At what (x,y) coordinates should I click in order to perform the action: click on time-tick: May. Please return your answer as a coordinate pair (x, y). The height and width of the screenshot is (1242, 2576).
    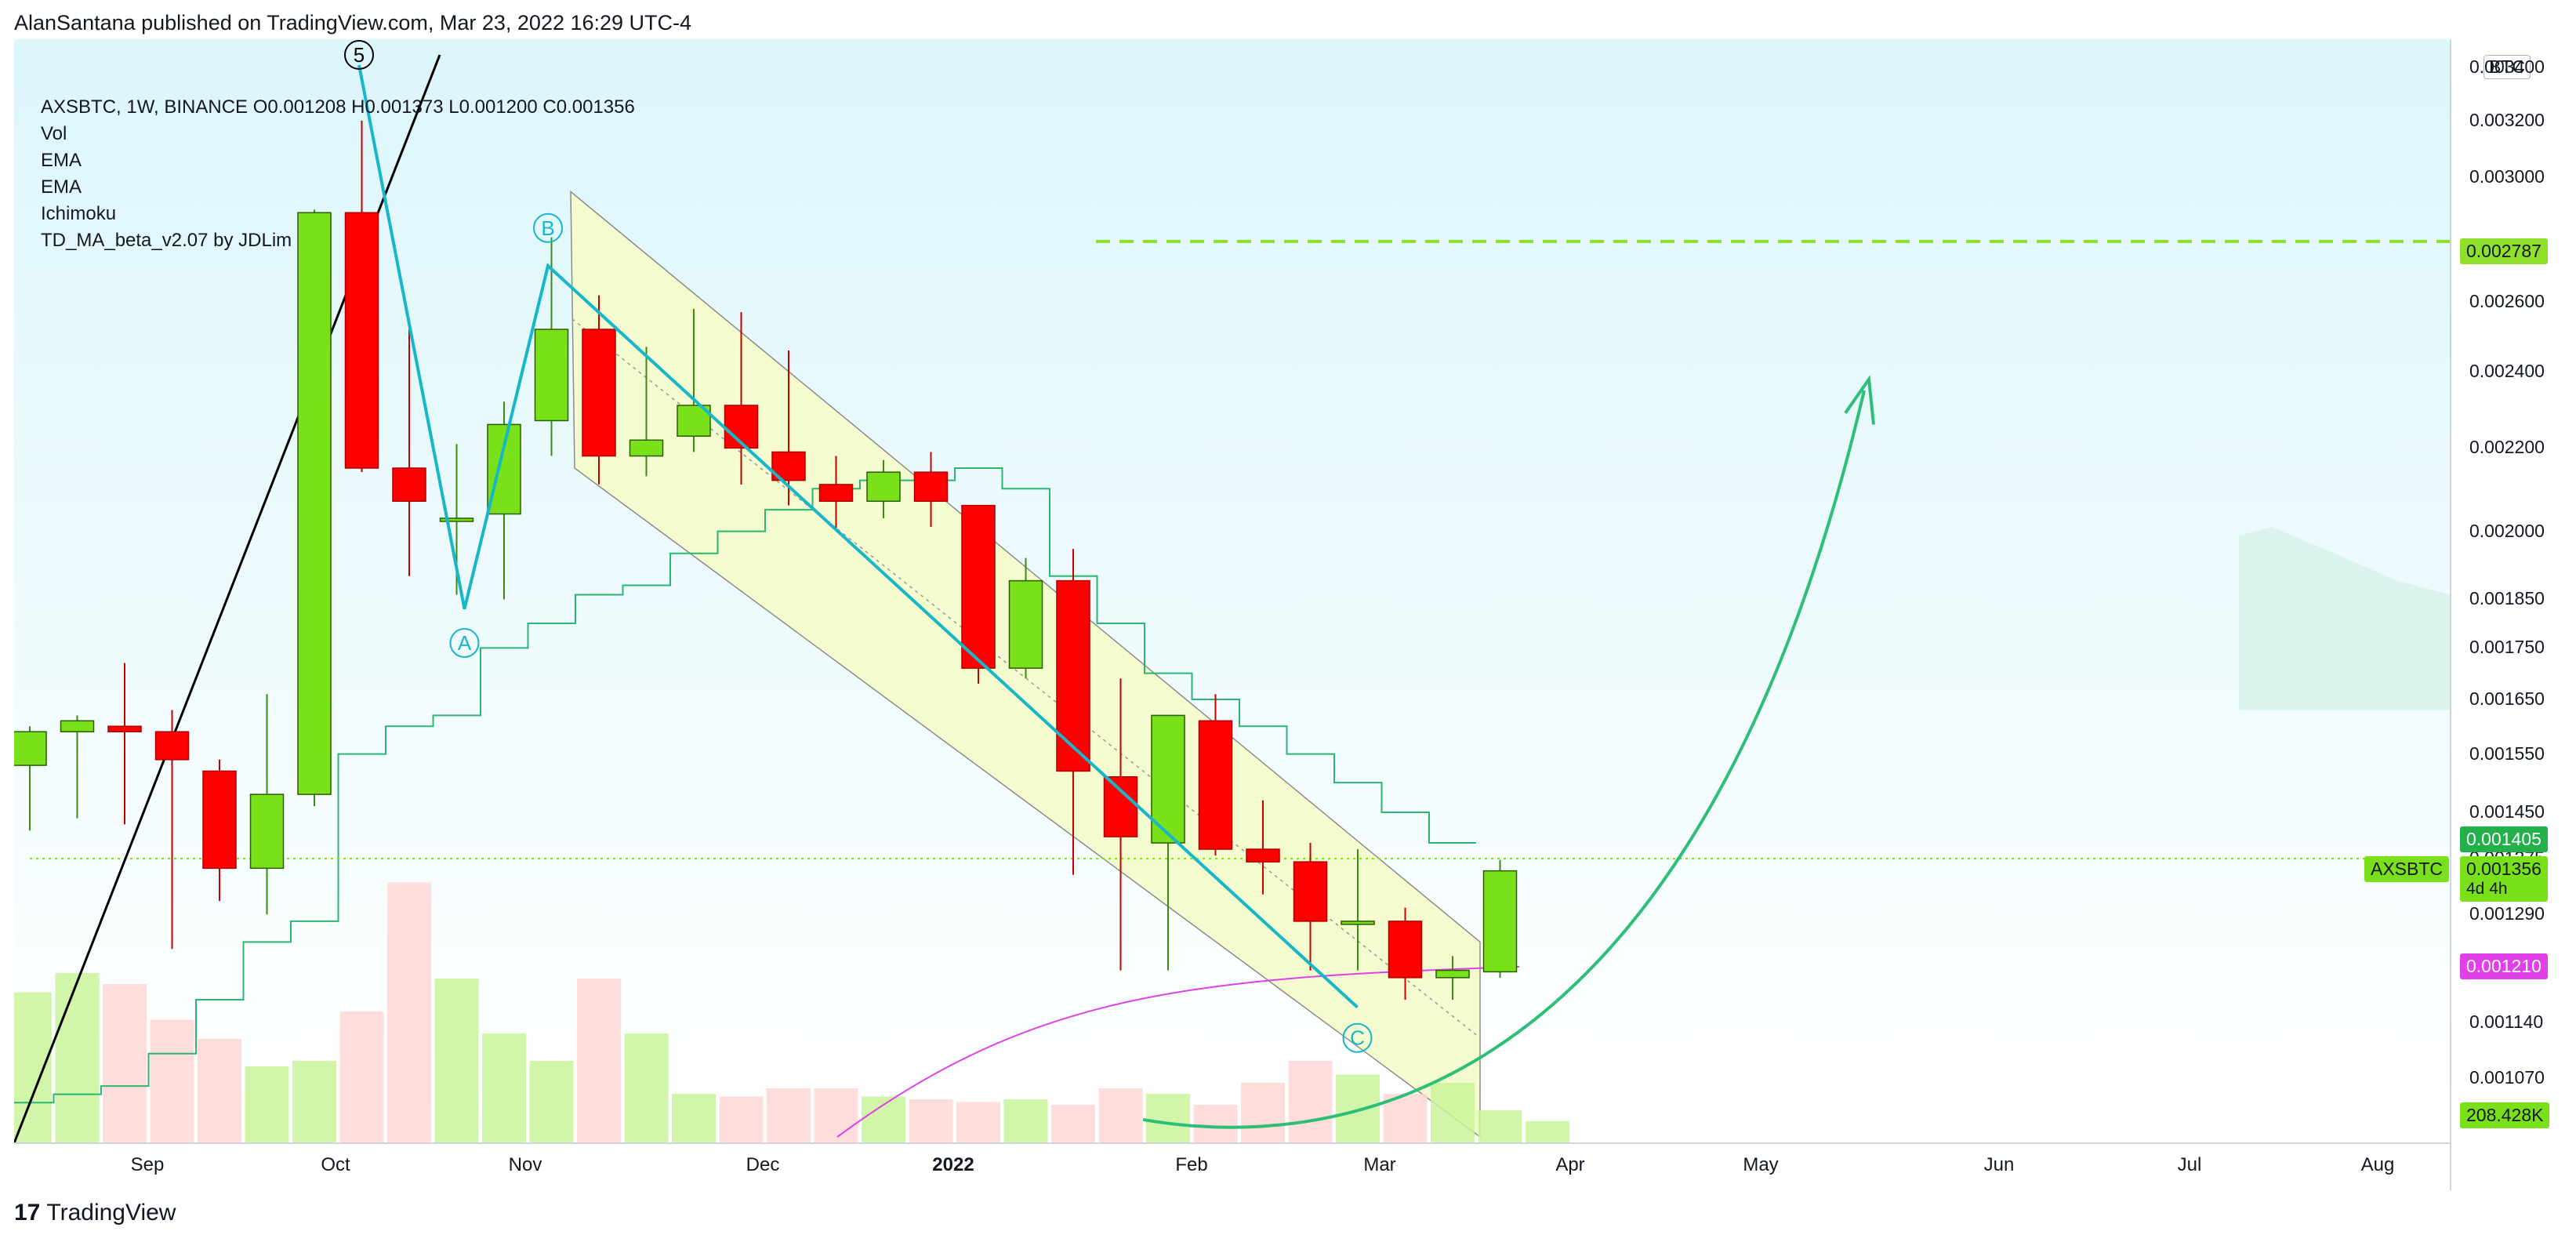
    Looking at the image, I should click on (1761, 1164).